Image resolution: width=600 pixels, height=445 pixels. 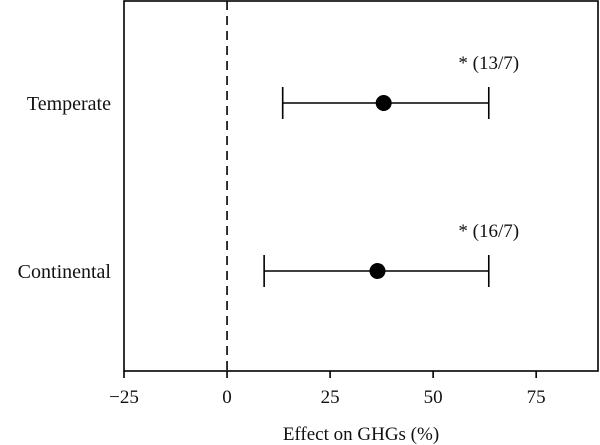 I want to click on x-axis-title: Effect on GHGs (%), so click(x=361, y=434).